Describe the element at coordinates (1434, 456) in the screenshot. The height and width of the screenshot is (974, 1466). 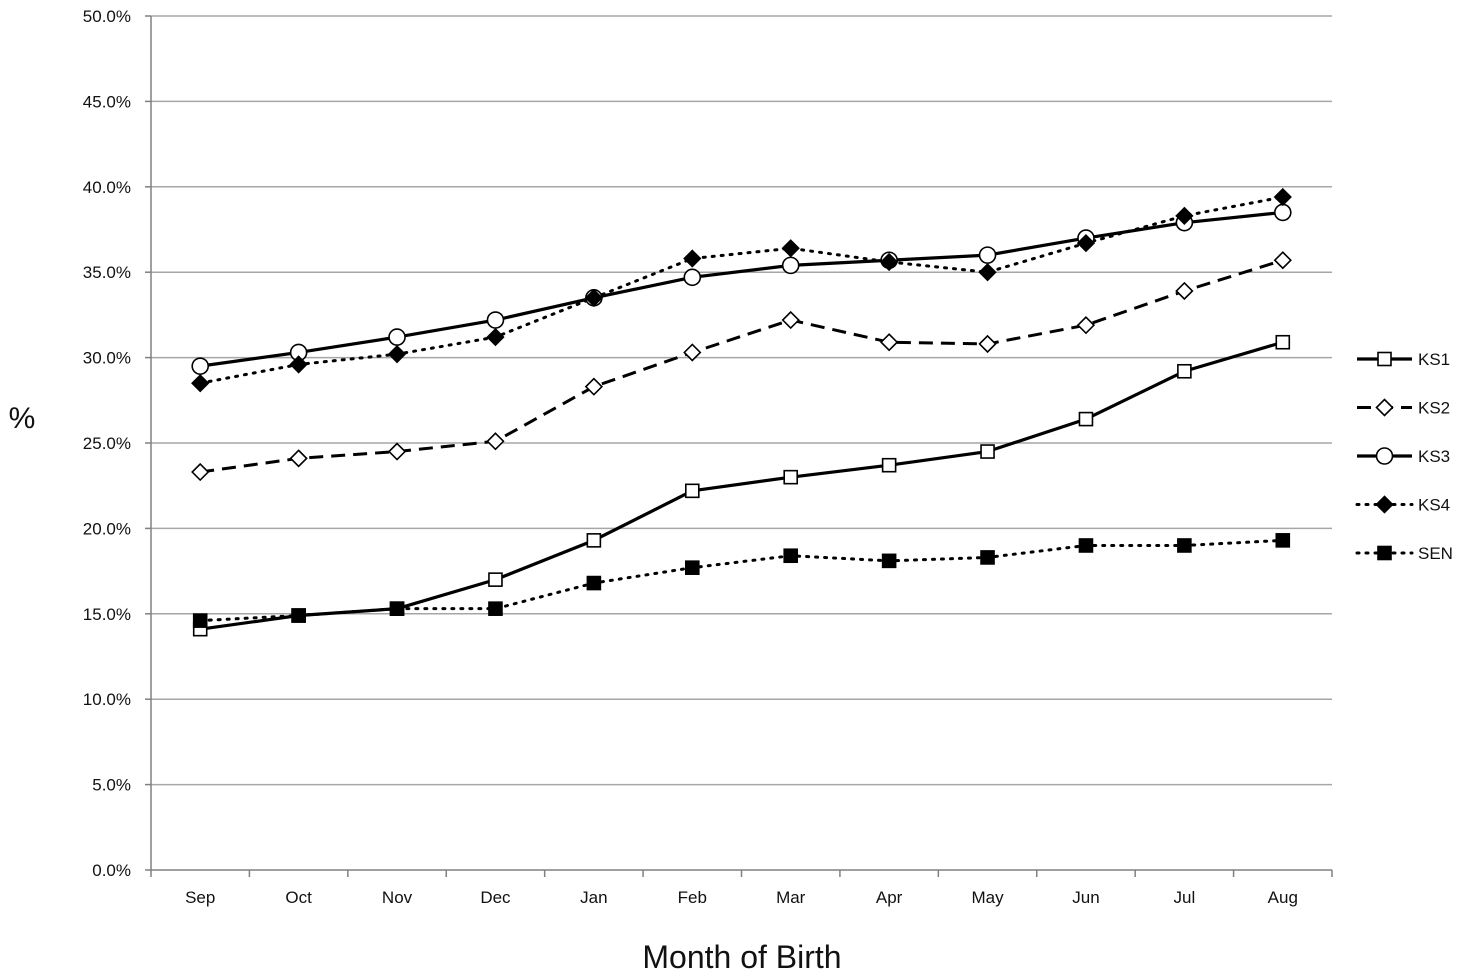
I see `legend-label: KS3` at that location.